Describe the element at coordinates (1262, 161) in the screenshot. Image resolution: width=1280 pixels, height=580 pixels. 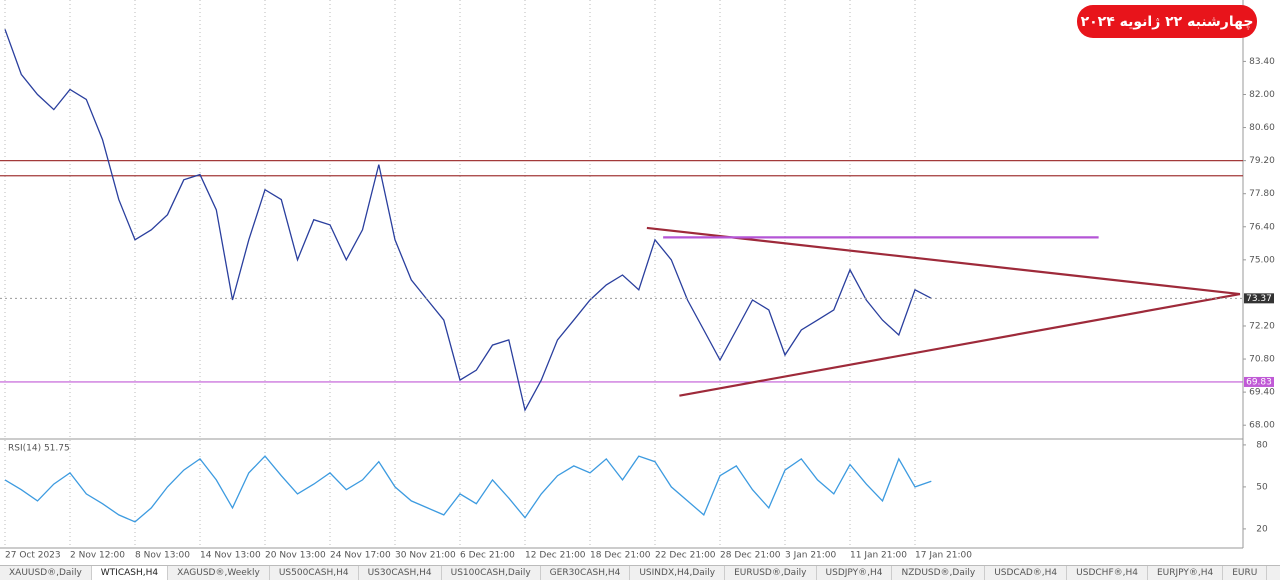
I see `y-tick-label: 79.20` at that location.